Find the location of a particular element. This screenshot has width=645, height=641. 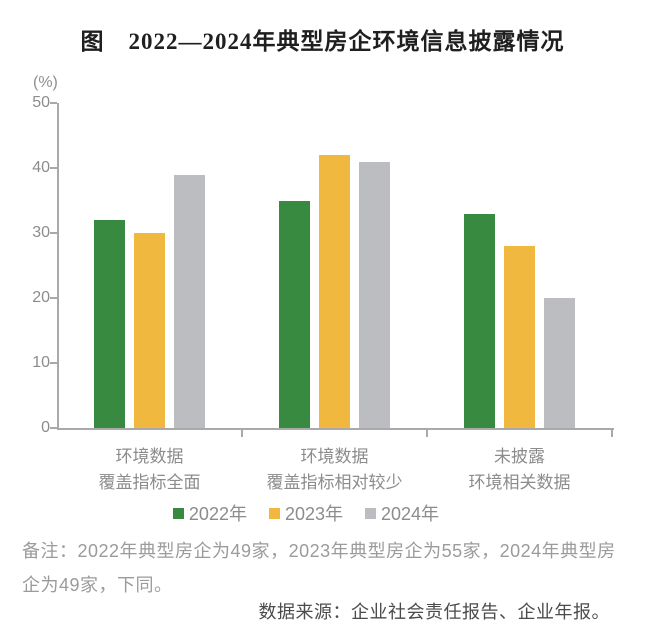

legend-item: 2023年 is located at coordinates (306, 513).